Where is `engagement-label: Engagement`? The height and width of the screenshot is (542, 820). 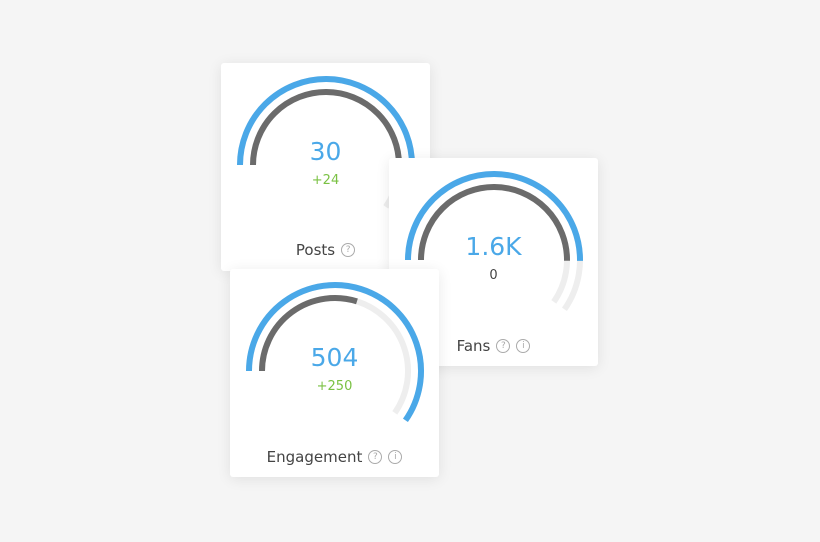
engagement-label: Engagement is located at coordinates (314, 457).